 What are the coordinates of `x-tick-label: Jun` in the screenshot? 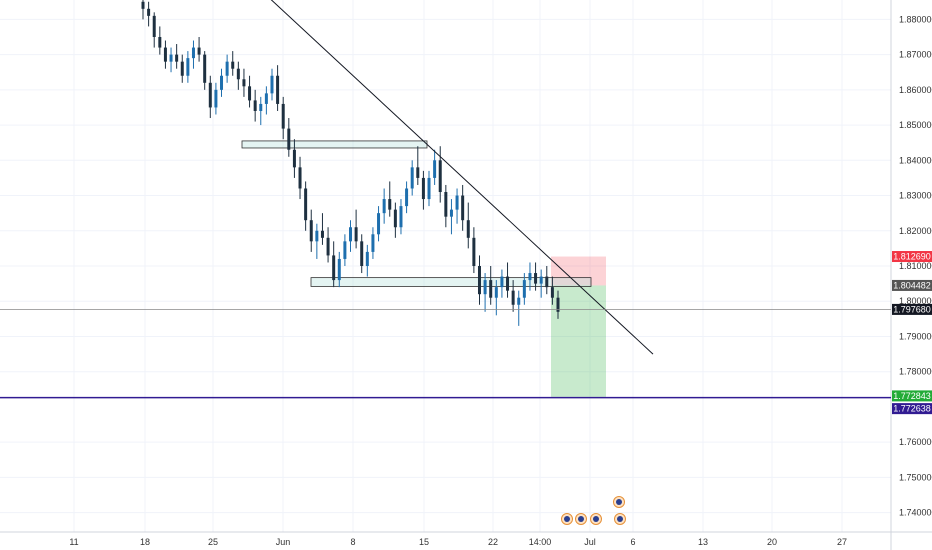 It's located at (283, 542).